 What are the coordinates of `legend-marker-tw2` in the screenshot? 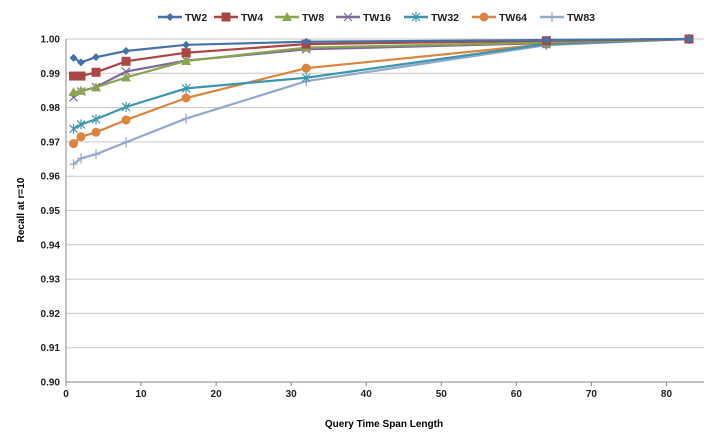 It's located at (170, 17).